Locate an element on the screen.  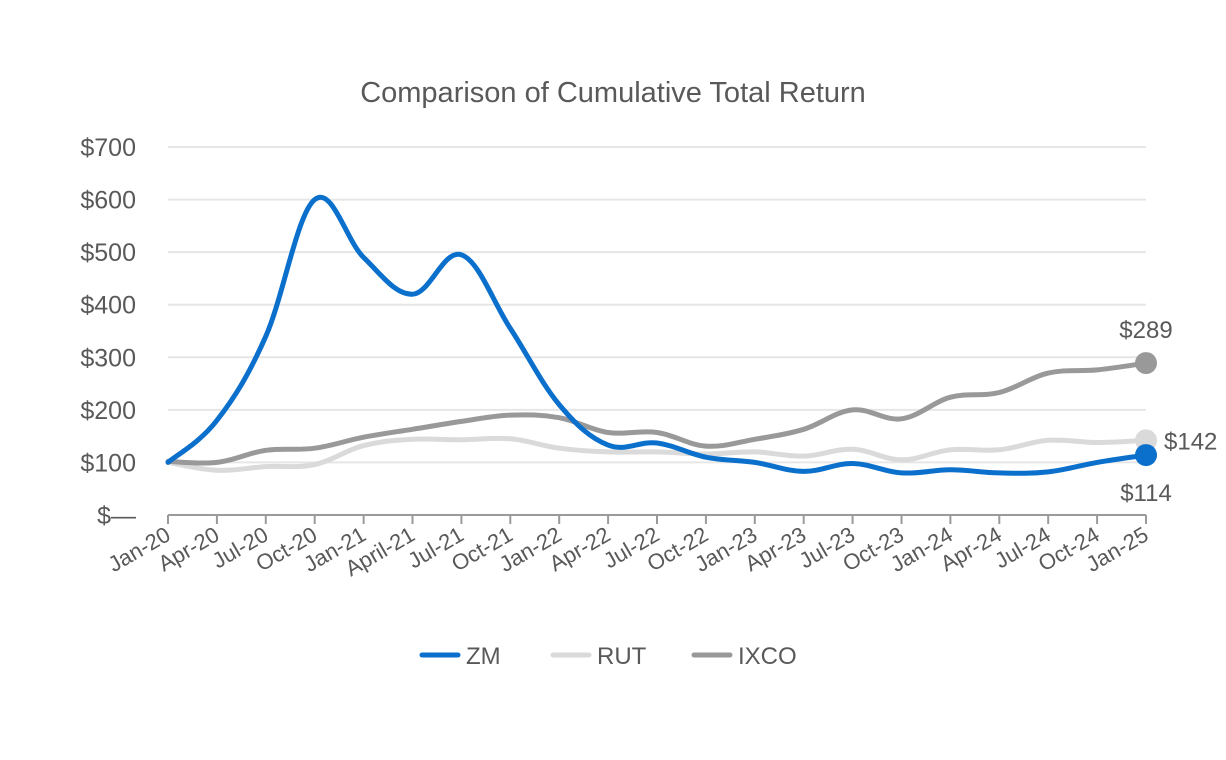
legend-label-ixco: IXCO is located at coordinates (767, 656).